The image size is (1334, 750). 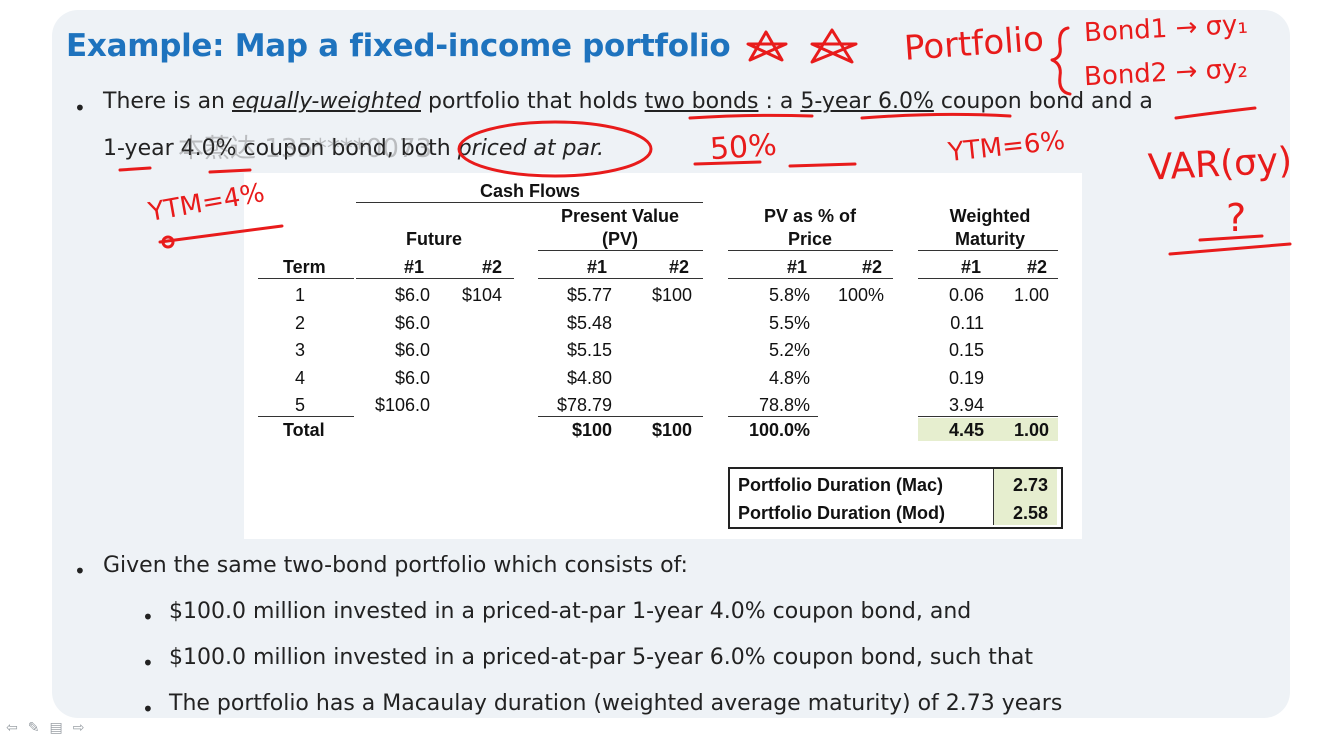 I want to click on header-pct-line2: Price, so click(x=810, y=239).